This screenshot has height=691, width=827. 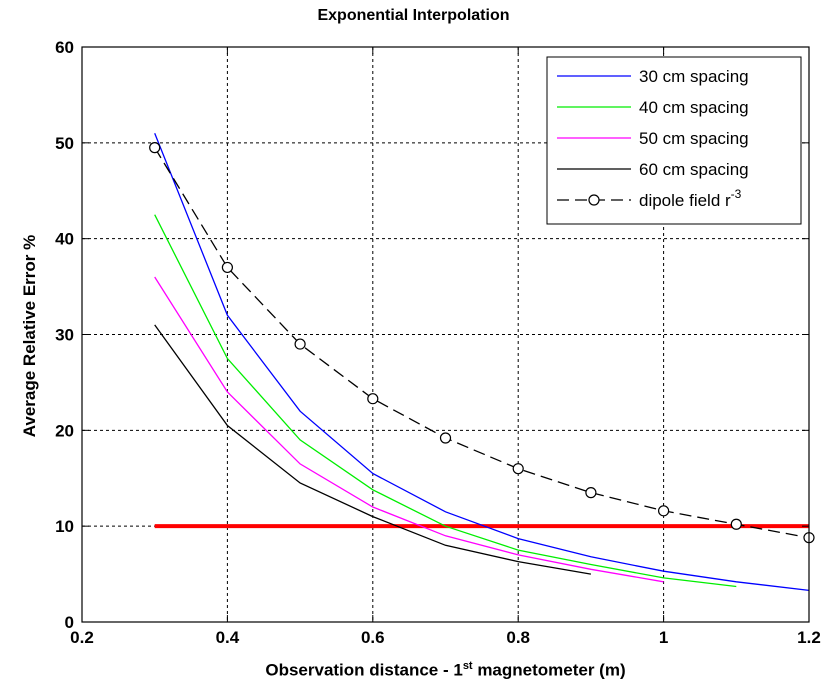 What do you see at coordinates (594, 200) in the screenshot?
I see `legend-marker` at bounding box center [594, 200].